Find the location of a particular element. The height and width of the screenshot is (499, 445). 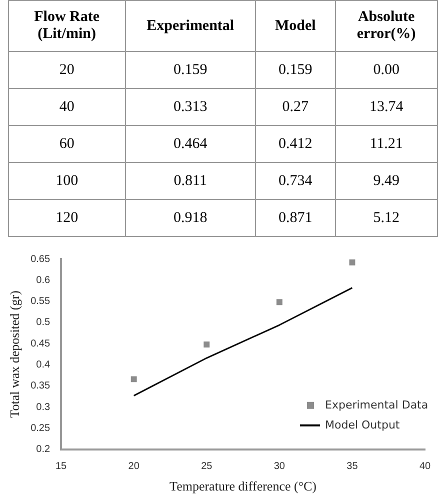

x-tick-label: 25 is located at coordinates (207, 466).